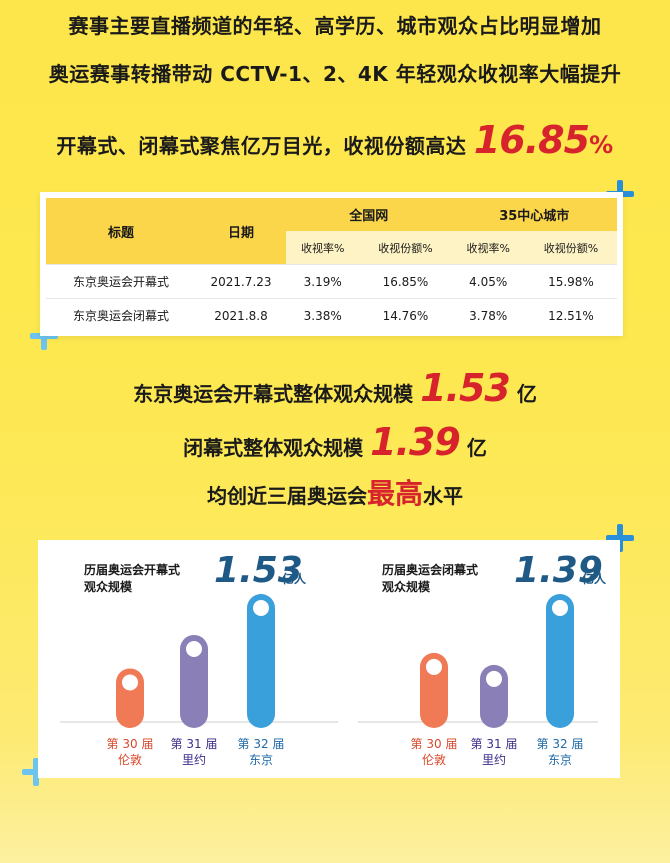 The image size is (670, 863). I want to click on audience-bar-charts, so click(329, 661).